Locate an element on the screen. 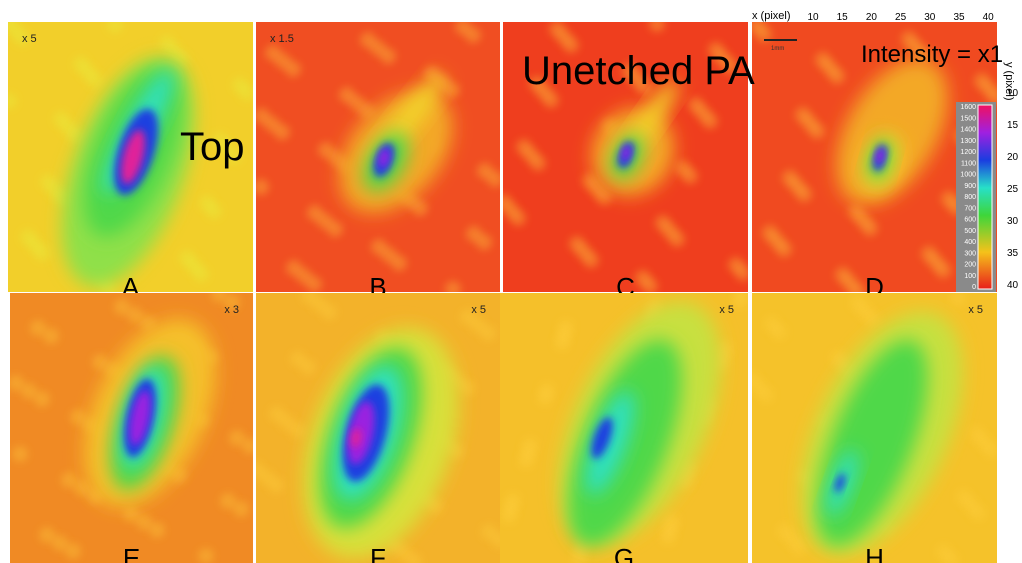  panel-label: G is located at coordinates (624, 553).